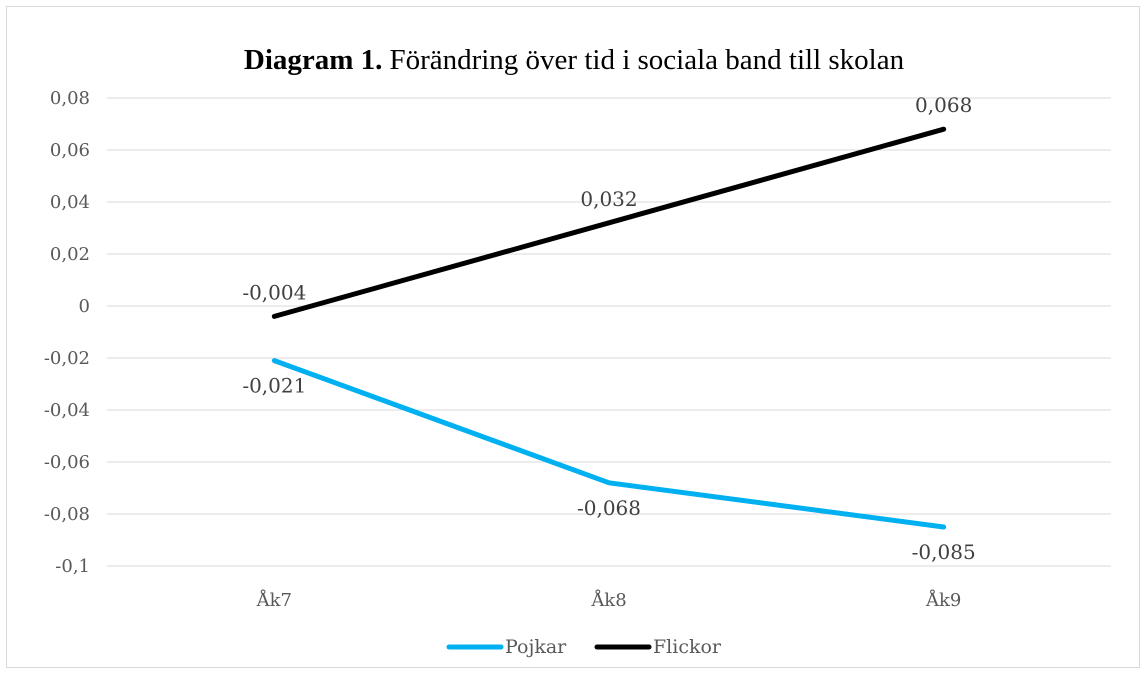 This screenshot has width=1148, height=676. I want to click on y-tick-label: -0,08, so click(67, 514).